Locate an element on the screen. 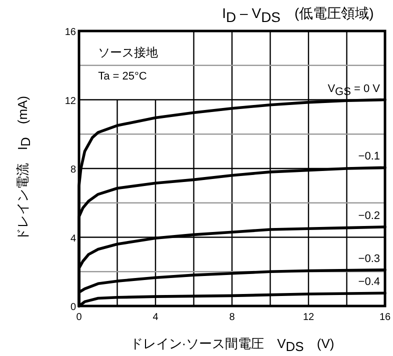  y-tick-label: 12 is located at coordinates (70, 101).